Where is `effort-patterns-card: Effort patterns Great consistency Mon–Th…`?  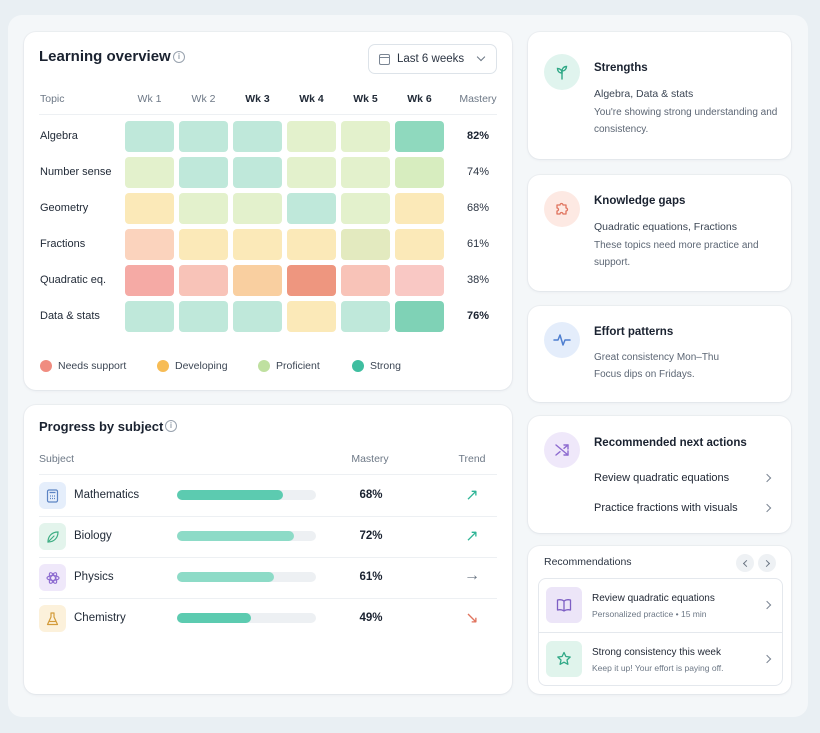
effort-patterns-card: Effort patterns Great consistency Mon–Th… is located at coordinates (659, 354).